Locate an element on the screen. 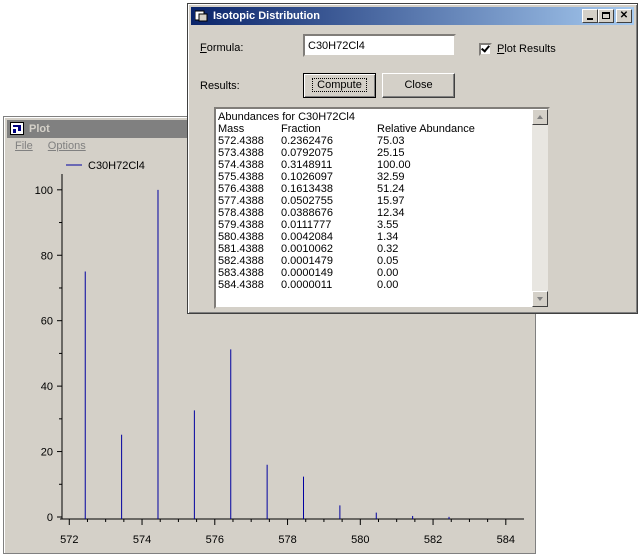 Image resolution: width=641 pixels, height=557 pixels. formula-label: Formula: is located at coordinates (222, 48).